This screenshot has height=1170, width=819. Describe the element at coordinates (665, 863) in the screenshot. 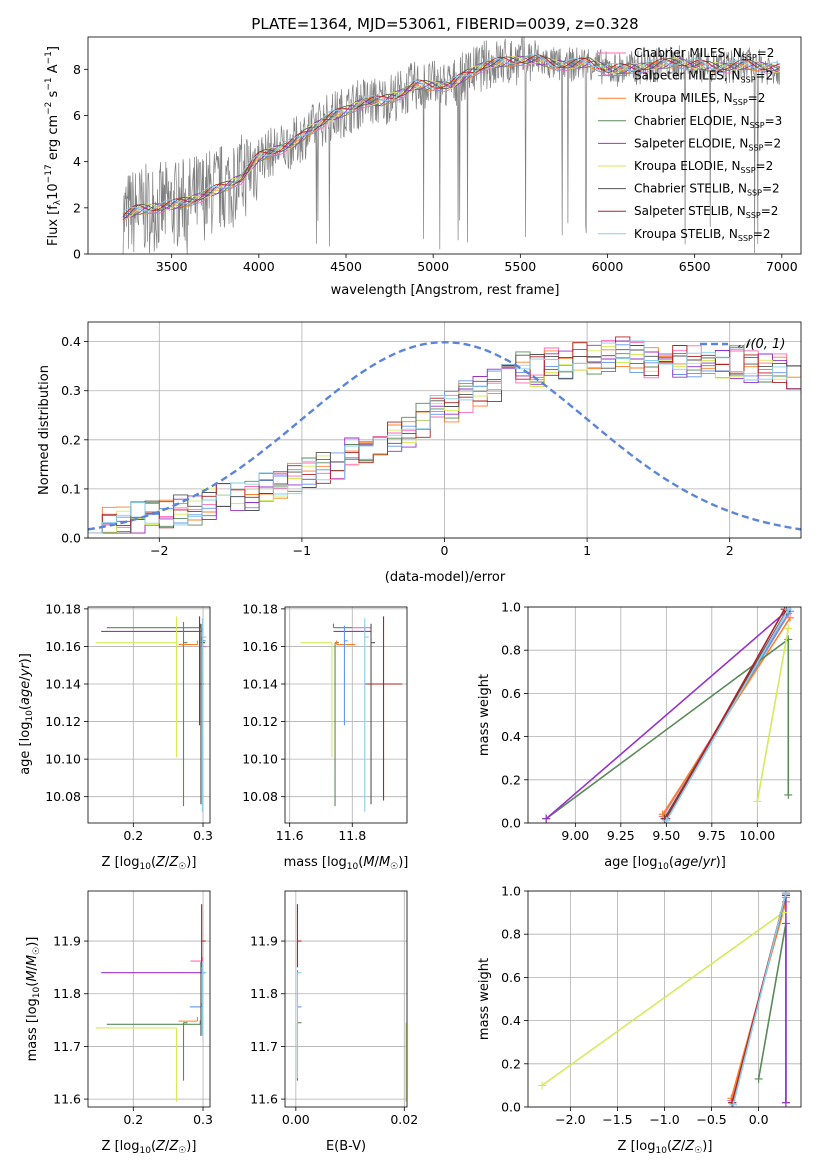

I see `weight-vs-age-xlabel: age [log10(age/yr)]` at that location.